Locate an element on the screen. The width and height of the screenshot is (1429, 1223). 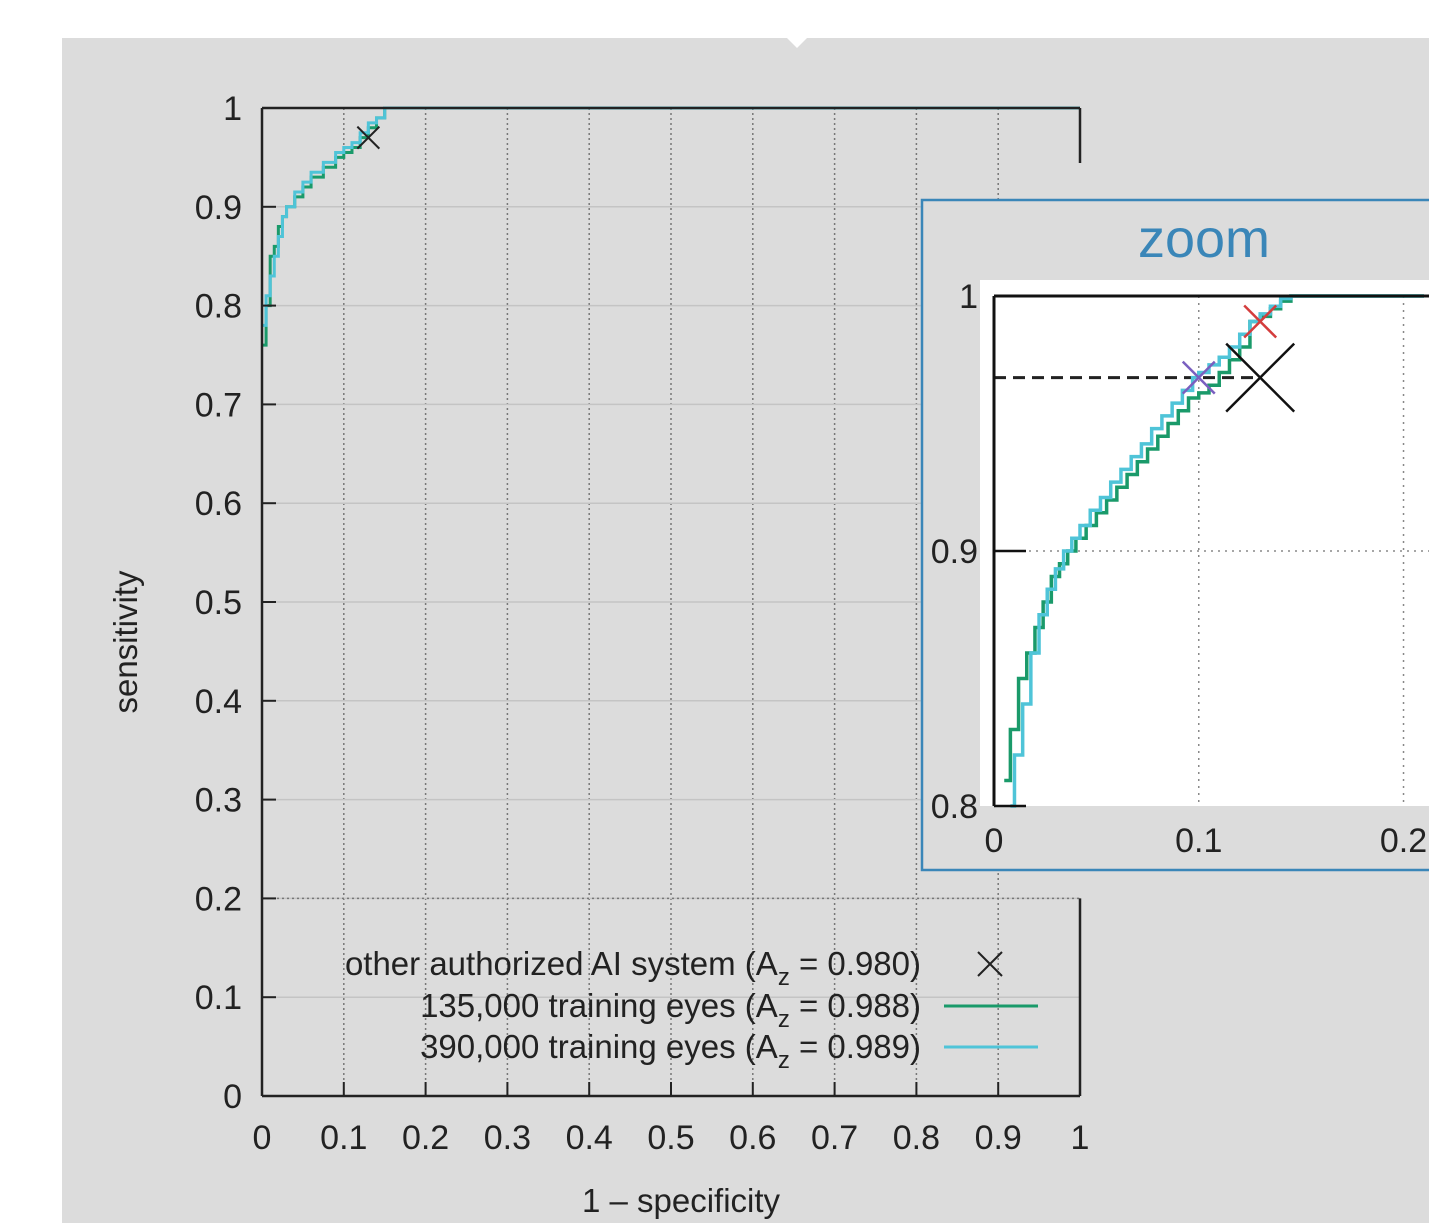
zoom-y-tick-label-0: 0.8 is located at coordinates (954, 807).